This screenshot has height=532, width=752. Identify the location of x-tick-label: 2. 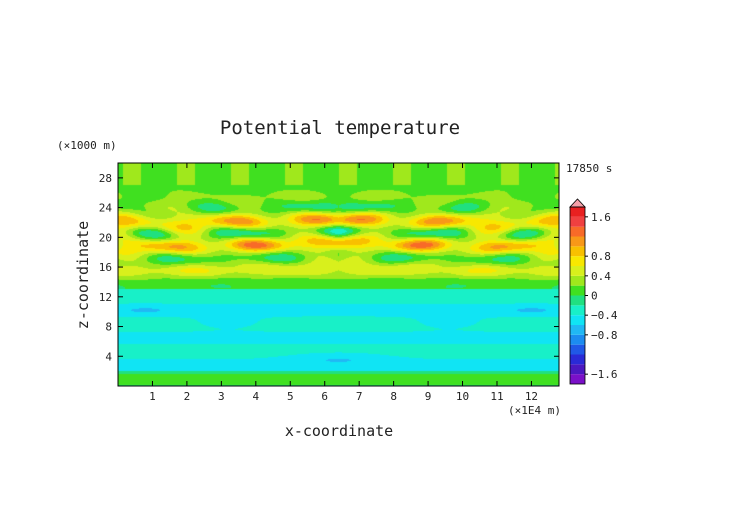
(187, 396).